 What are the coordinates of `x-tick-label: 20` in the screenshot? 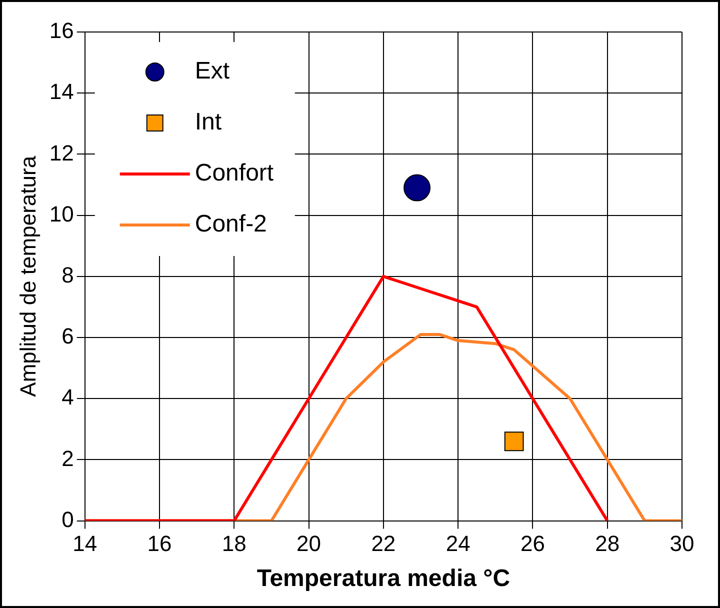 It's located at (309, 543).